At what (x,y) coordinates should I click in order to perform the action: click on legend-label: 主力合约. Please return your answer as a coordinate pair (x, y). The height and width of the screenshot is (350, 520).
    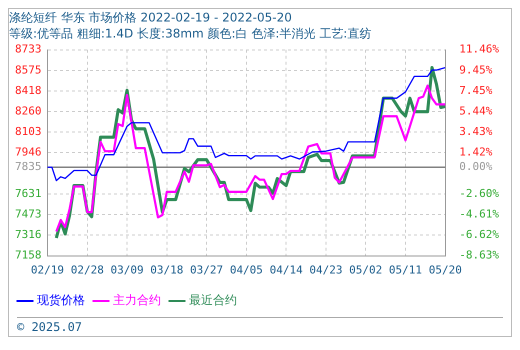
    Looking at the image, I should click on (137, 300).